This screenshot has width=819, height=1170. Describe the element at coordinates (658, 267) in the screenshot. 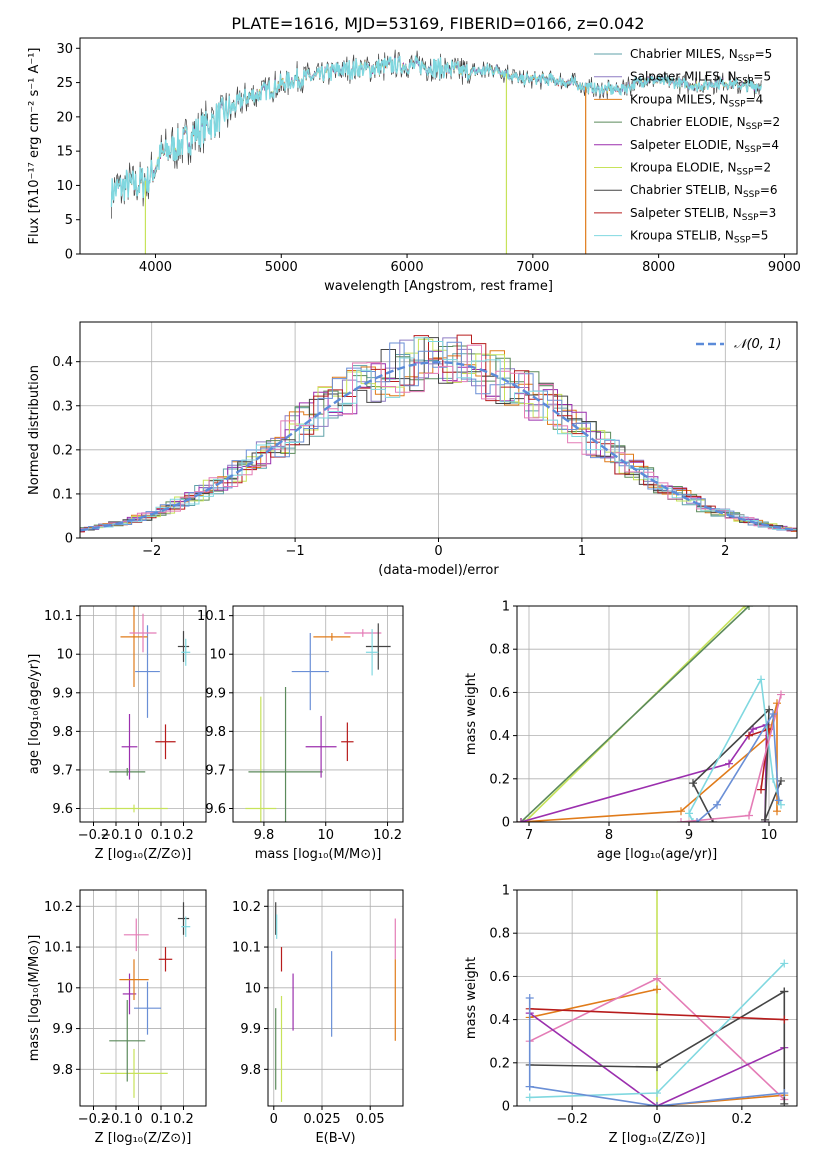

I see `x-tick-label: 8000` at that location.